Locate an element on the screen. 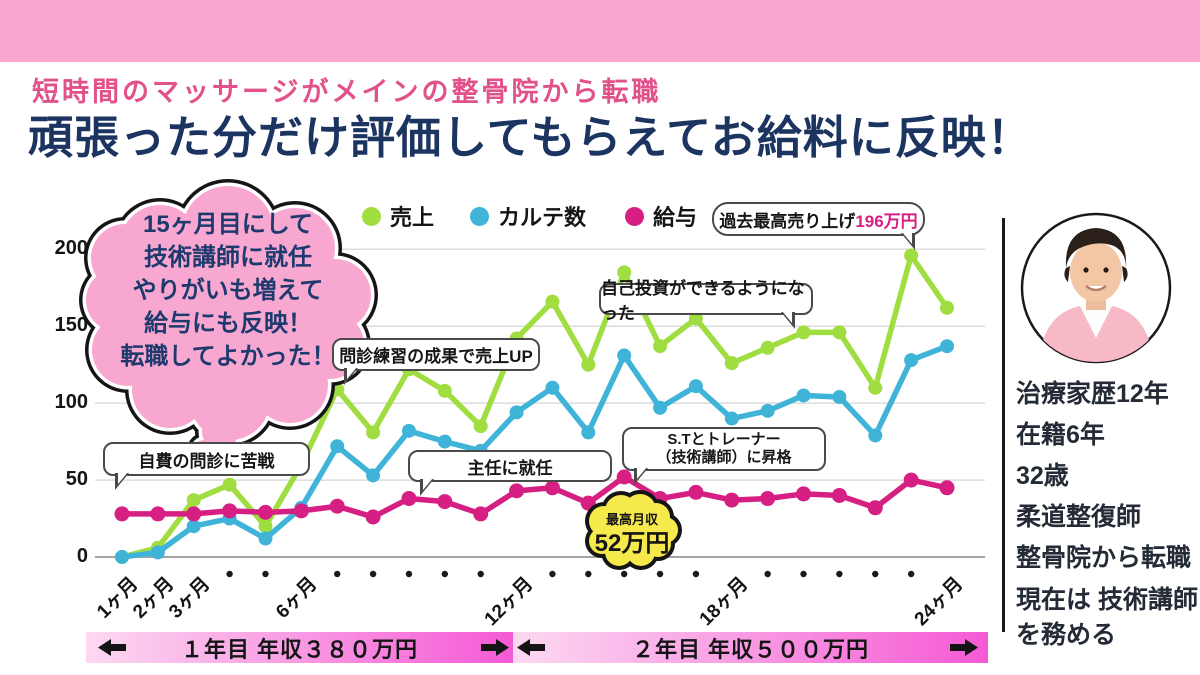 This screenshot has width=1200, height=675. year1-income-bar: １年目 年収３８０万円 is located at coordinates (299, 647).